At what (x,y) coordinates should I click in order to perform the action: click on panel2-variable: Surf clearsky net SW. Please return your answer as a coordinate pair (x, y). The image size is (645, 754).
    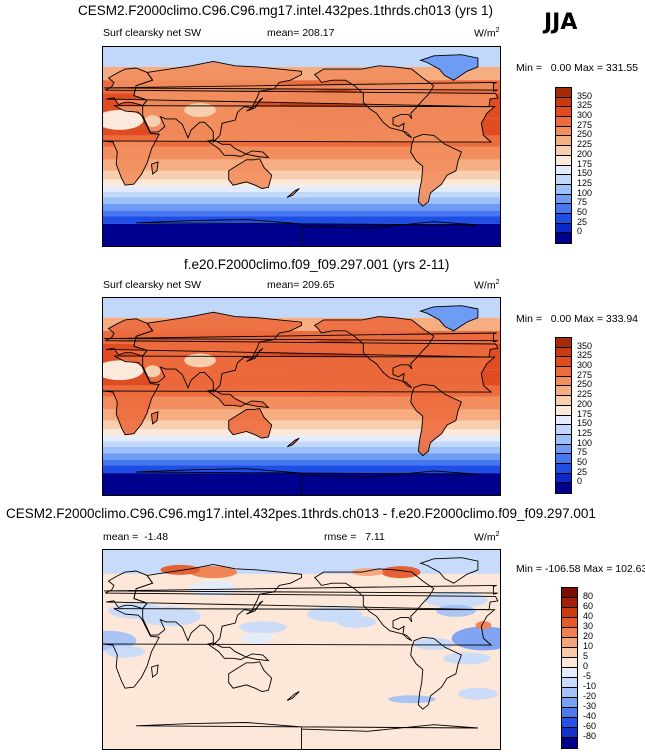
    Looking at the image, I should click on (152, 285).